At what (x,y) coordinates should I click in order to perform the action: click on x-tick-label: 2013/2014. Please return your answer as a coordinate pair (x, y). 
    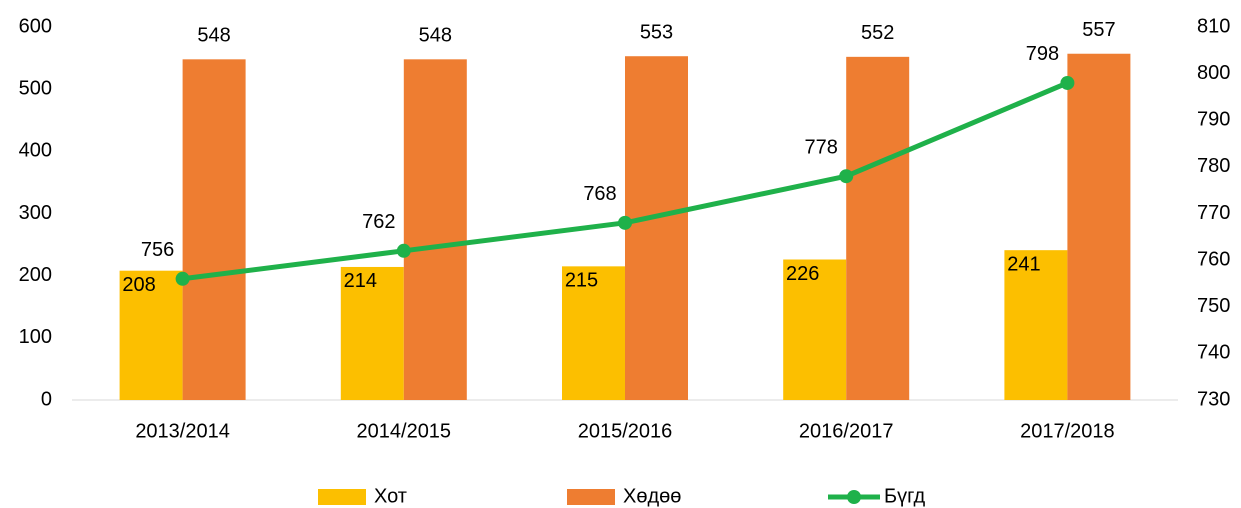
    Looking at the image, I should click on (182, 431).